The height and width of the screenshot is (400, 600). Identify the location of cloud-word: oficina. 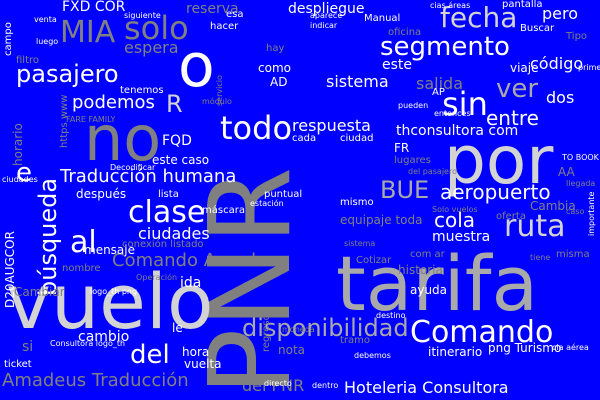
(405, 32).